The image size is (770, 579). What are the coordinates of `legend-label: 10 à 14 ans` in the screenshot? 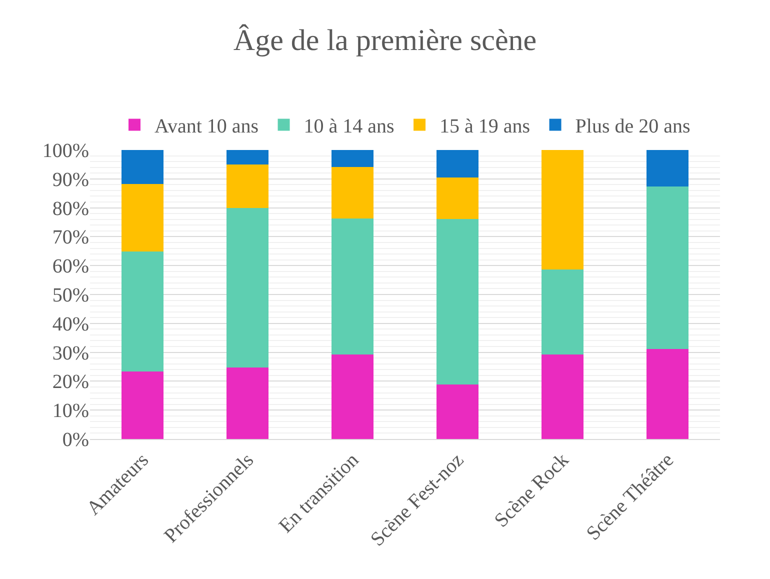 It's located at (349, 127).